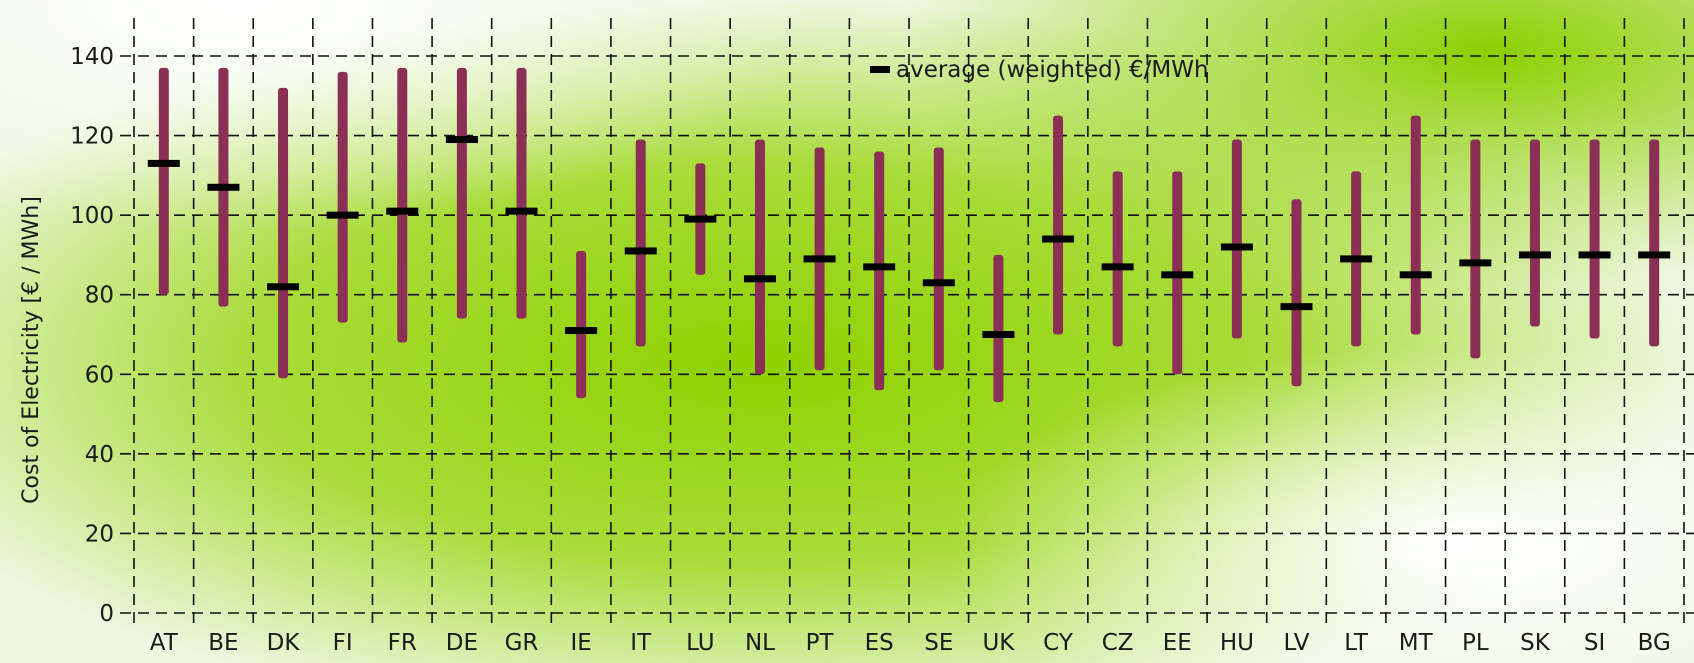 The height and width of the screenshot is (663, 1694). Describe the element at coordinates (1052, 70) in the screenshot. I see `legend-label: average (weighted) €/MWh` at that location.